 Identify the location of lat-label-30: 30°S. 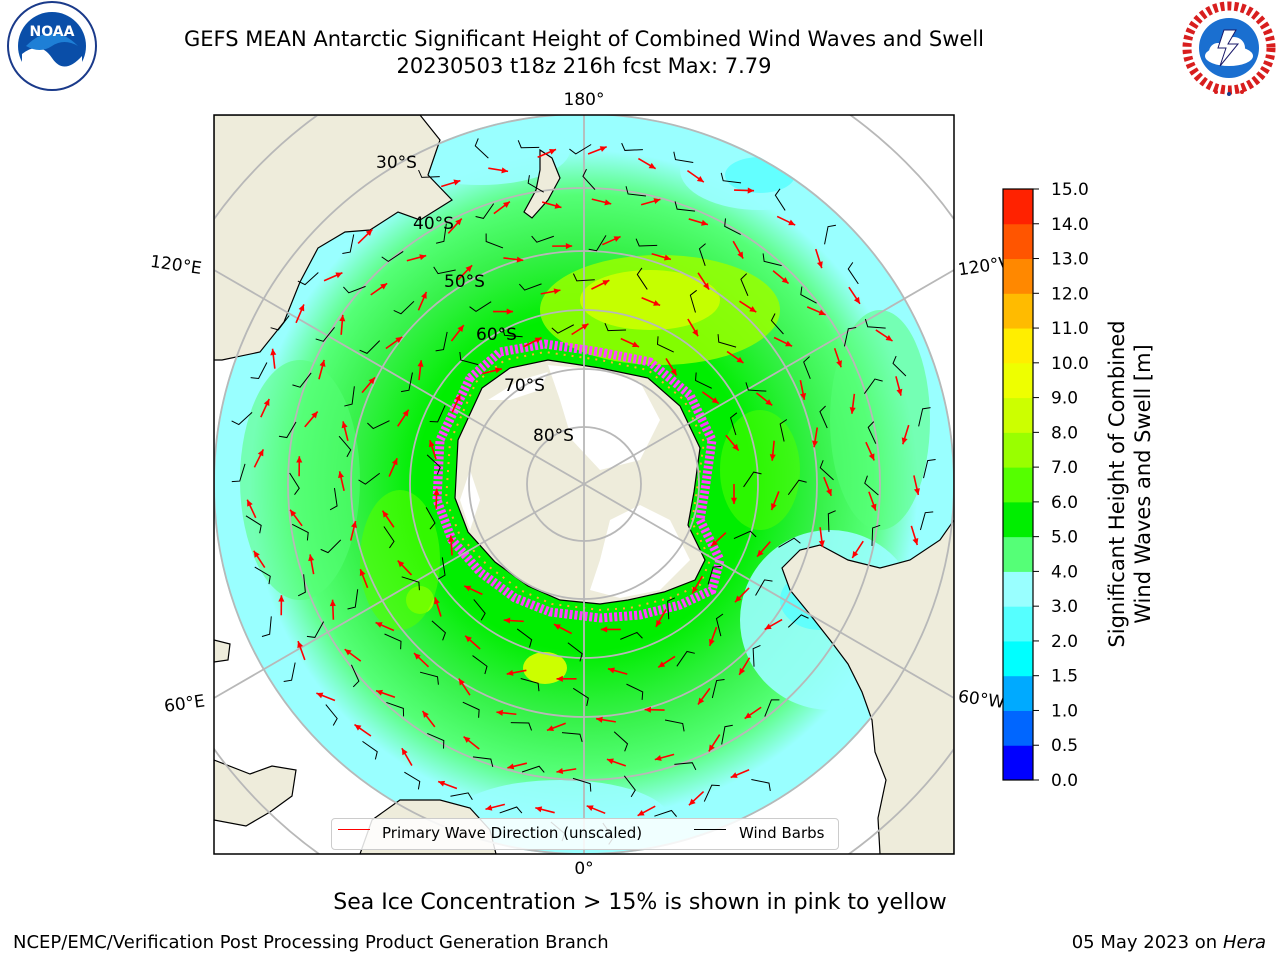
(396, 163).